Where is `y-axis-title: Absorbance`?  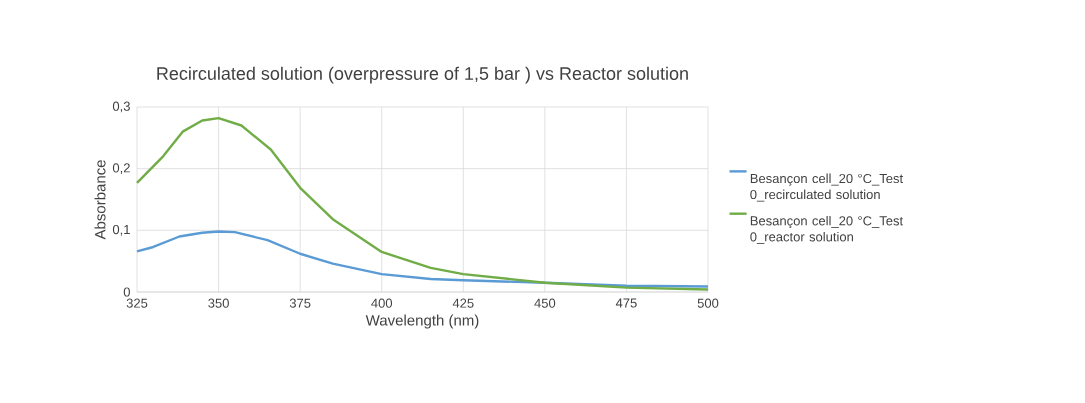
y-axis-title: Absorbance is located at coordinates (100, 200).